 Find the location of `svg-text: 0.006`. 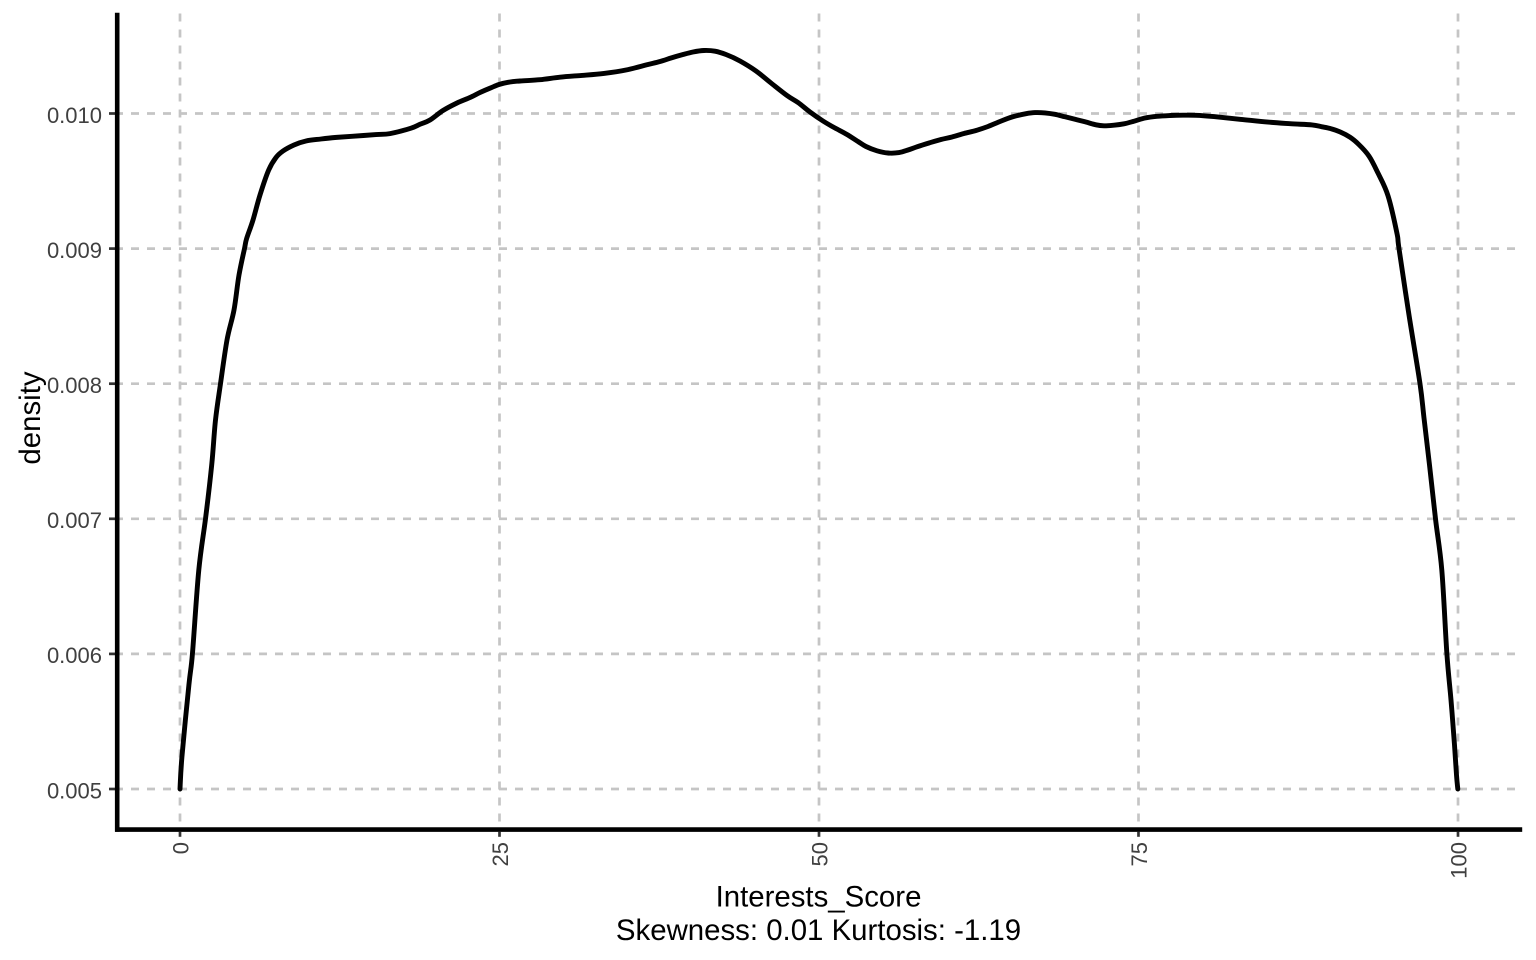

svg-text: 0.006 is located at coordinates (74, 655).